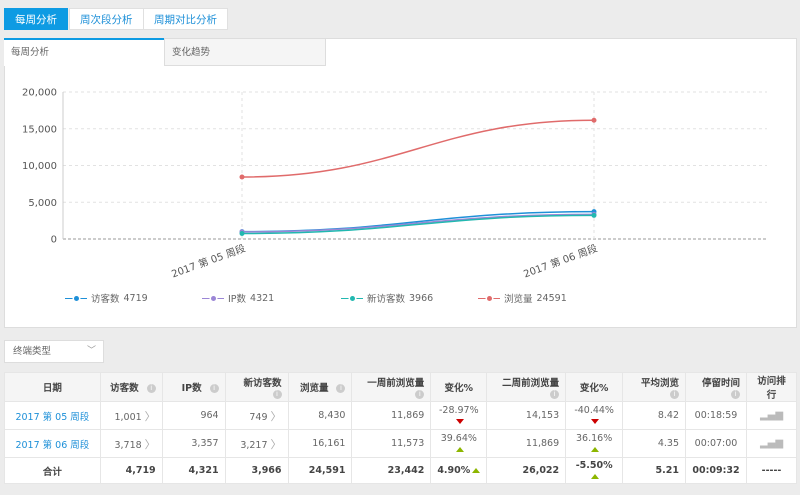  Describe the element at coordinates (391, 470) in the screenshot. I see `cell-pv-1week: 23,442` at that location.